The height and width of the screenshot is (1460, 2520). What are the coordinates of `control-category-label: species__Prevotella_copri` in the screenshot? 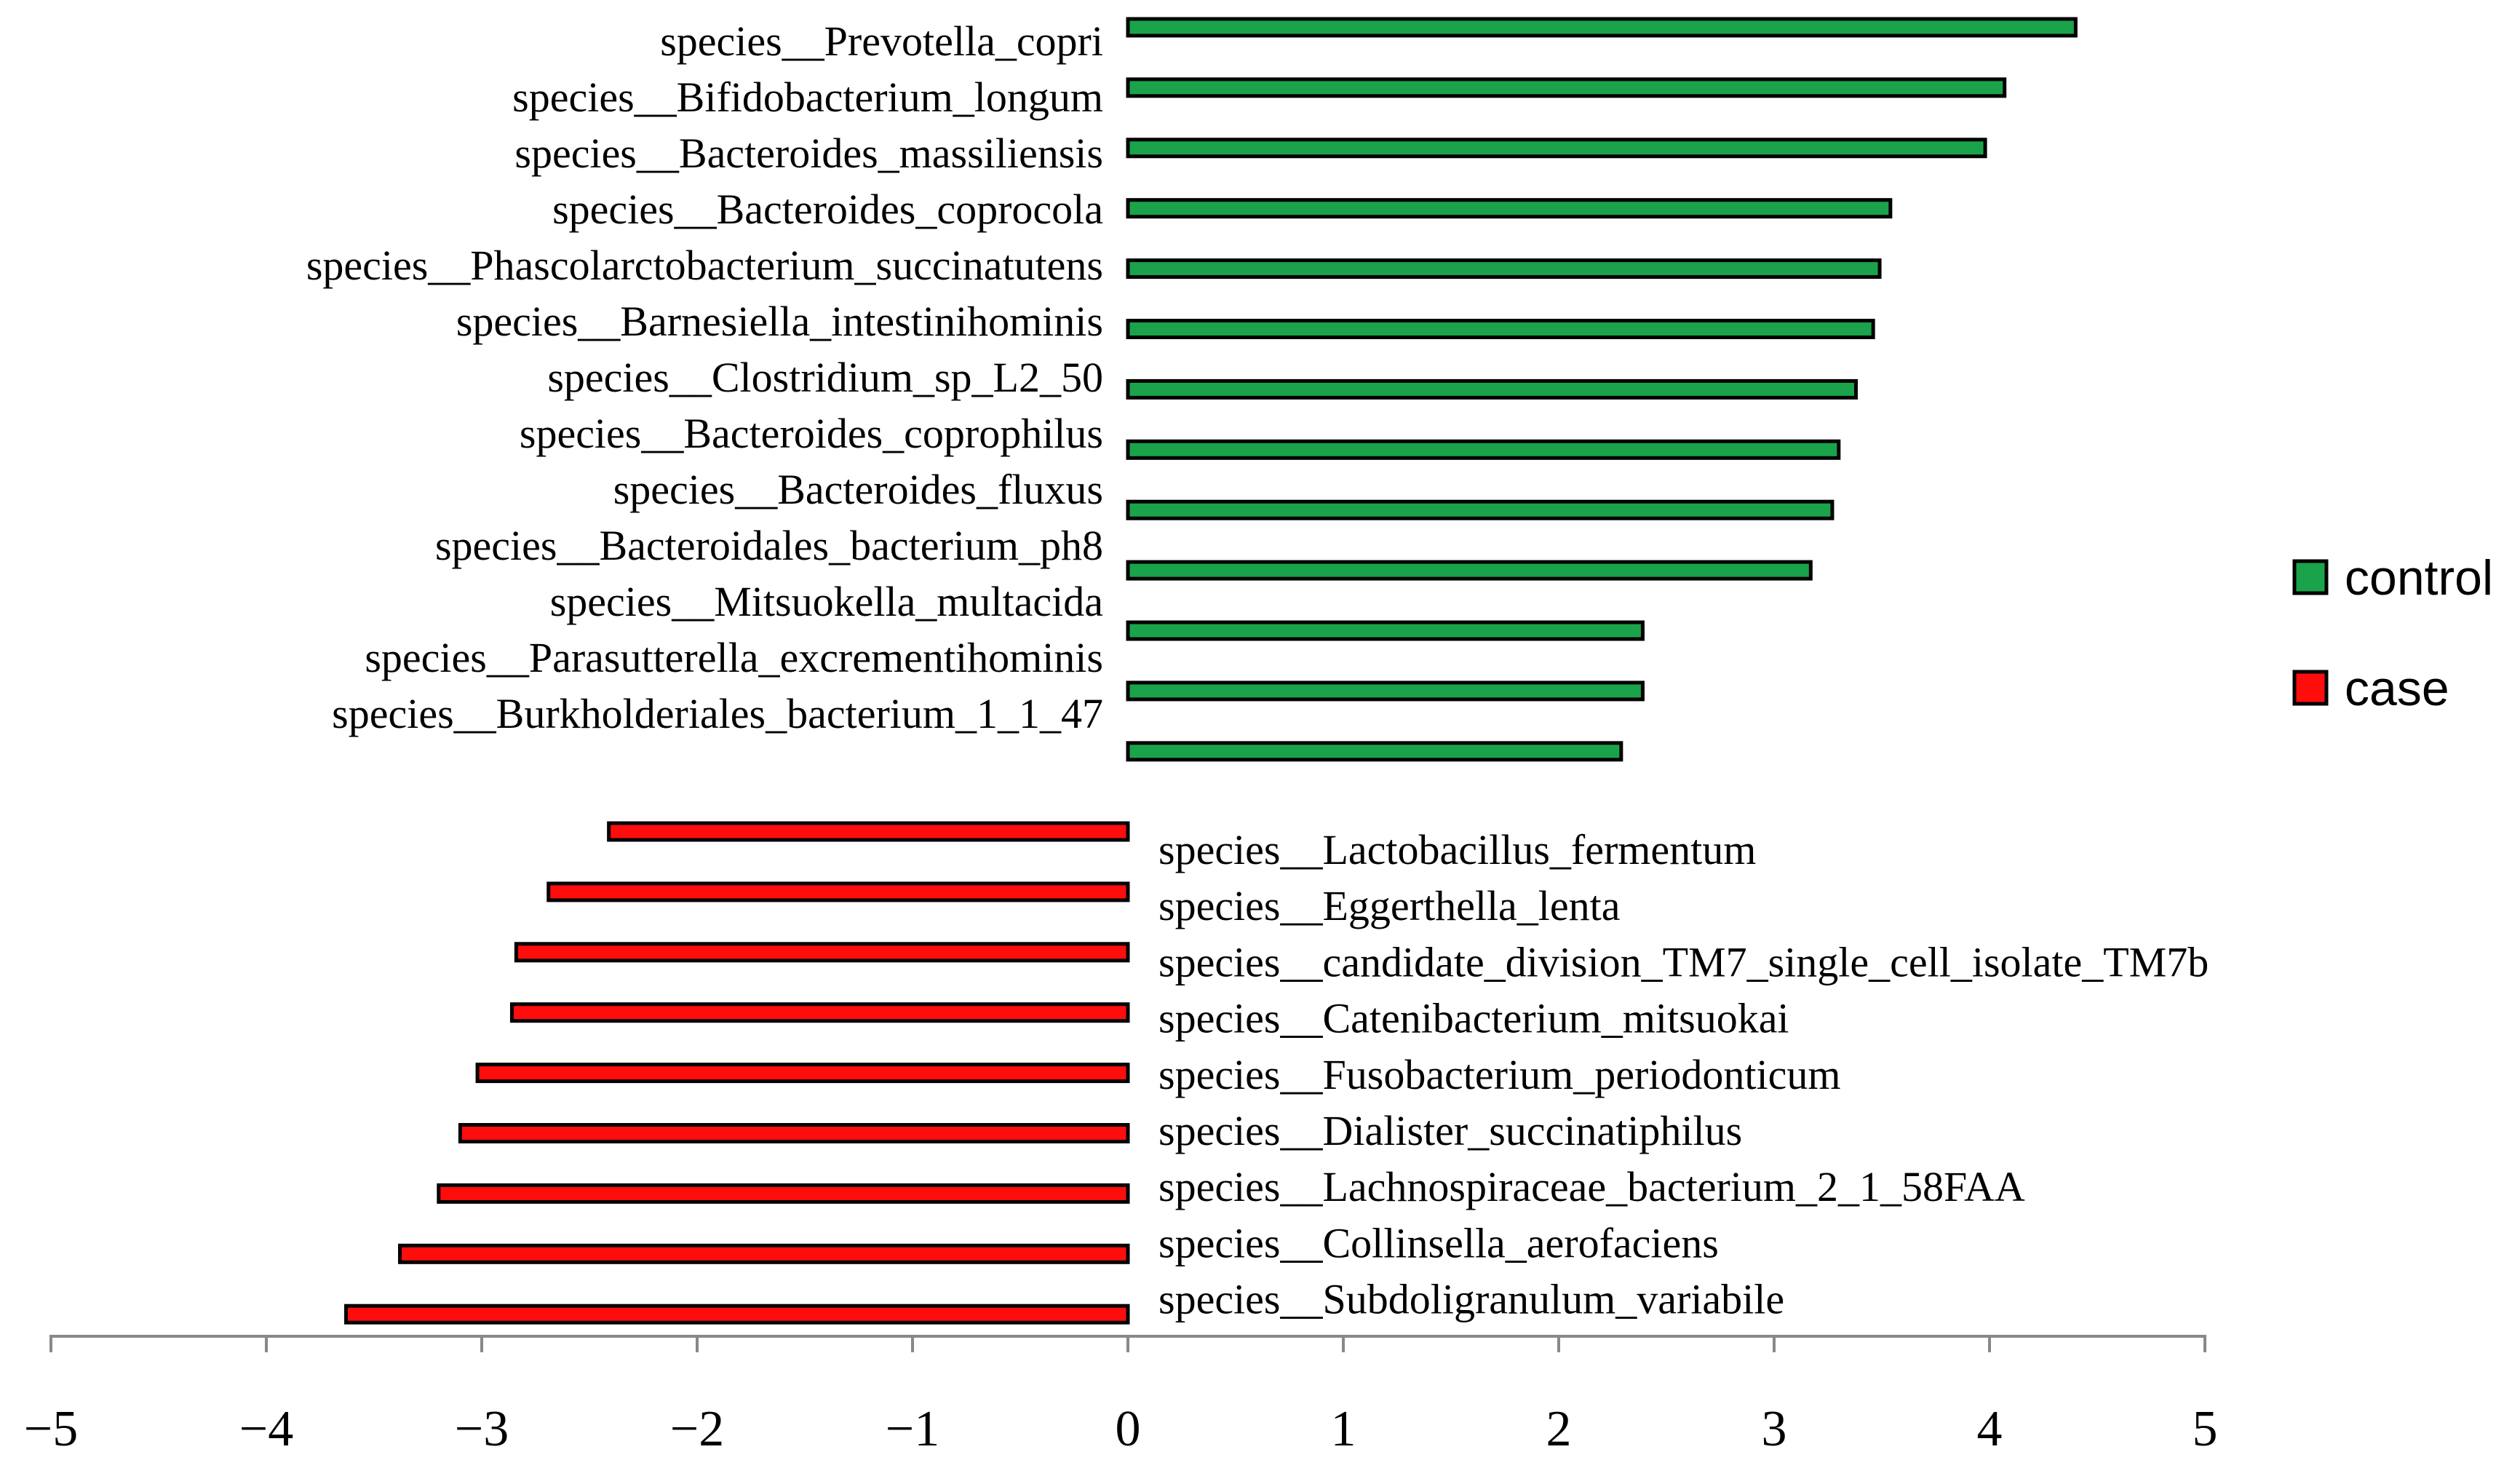 It's located at (881, 41).